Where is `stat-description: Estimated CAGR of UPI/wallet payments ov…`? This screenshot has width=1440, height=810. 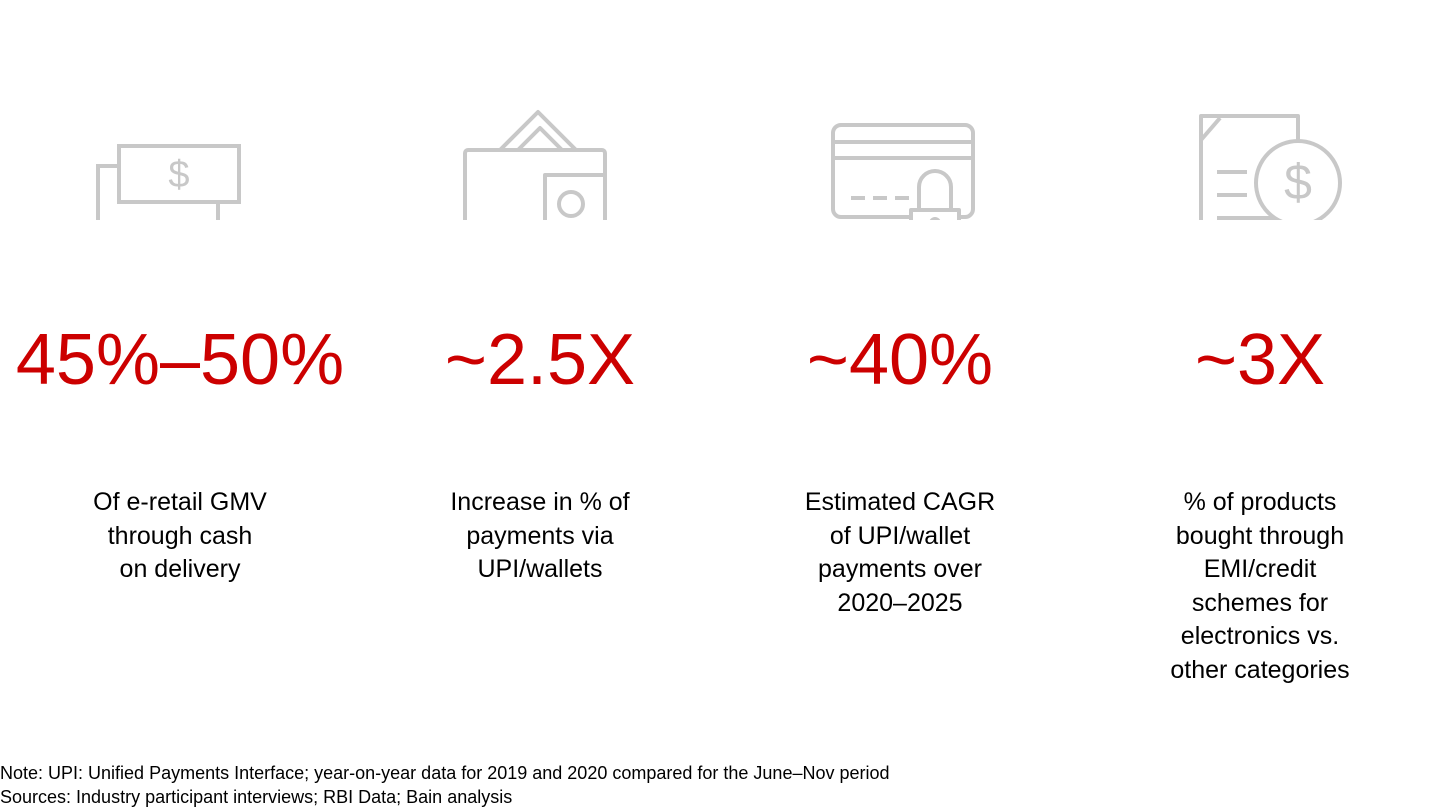 stat-description: Estimated CAGR of UPI/wallet payments ov… is located at coordinates (900, 552).